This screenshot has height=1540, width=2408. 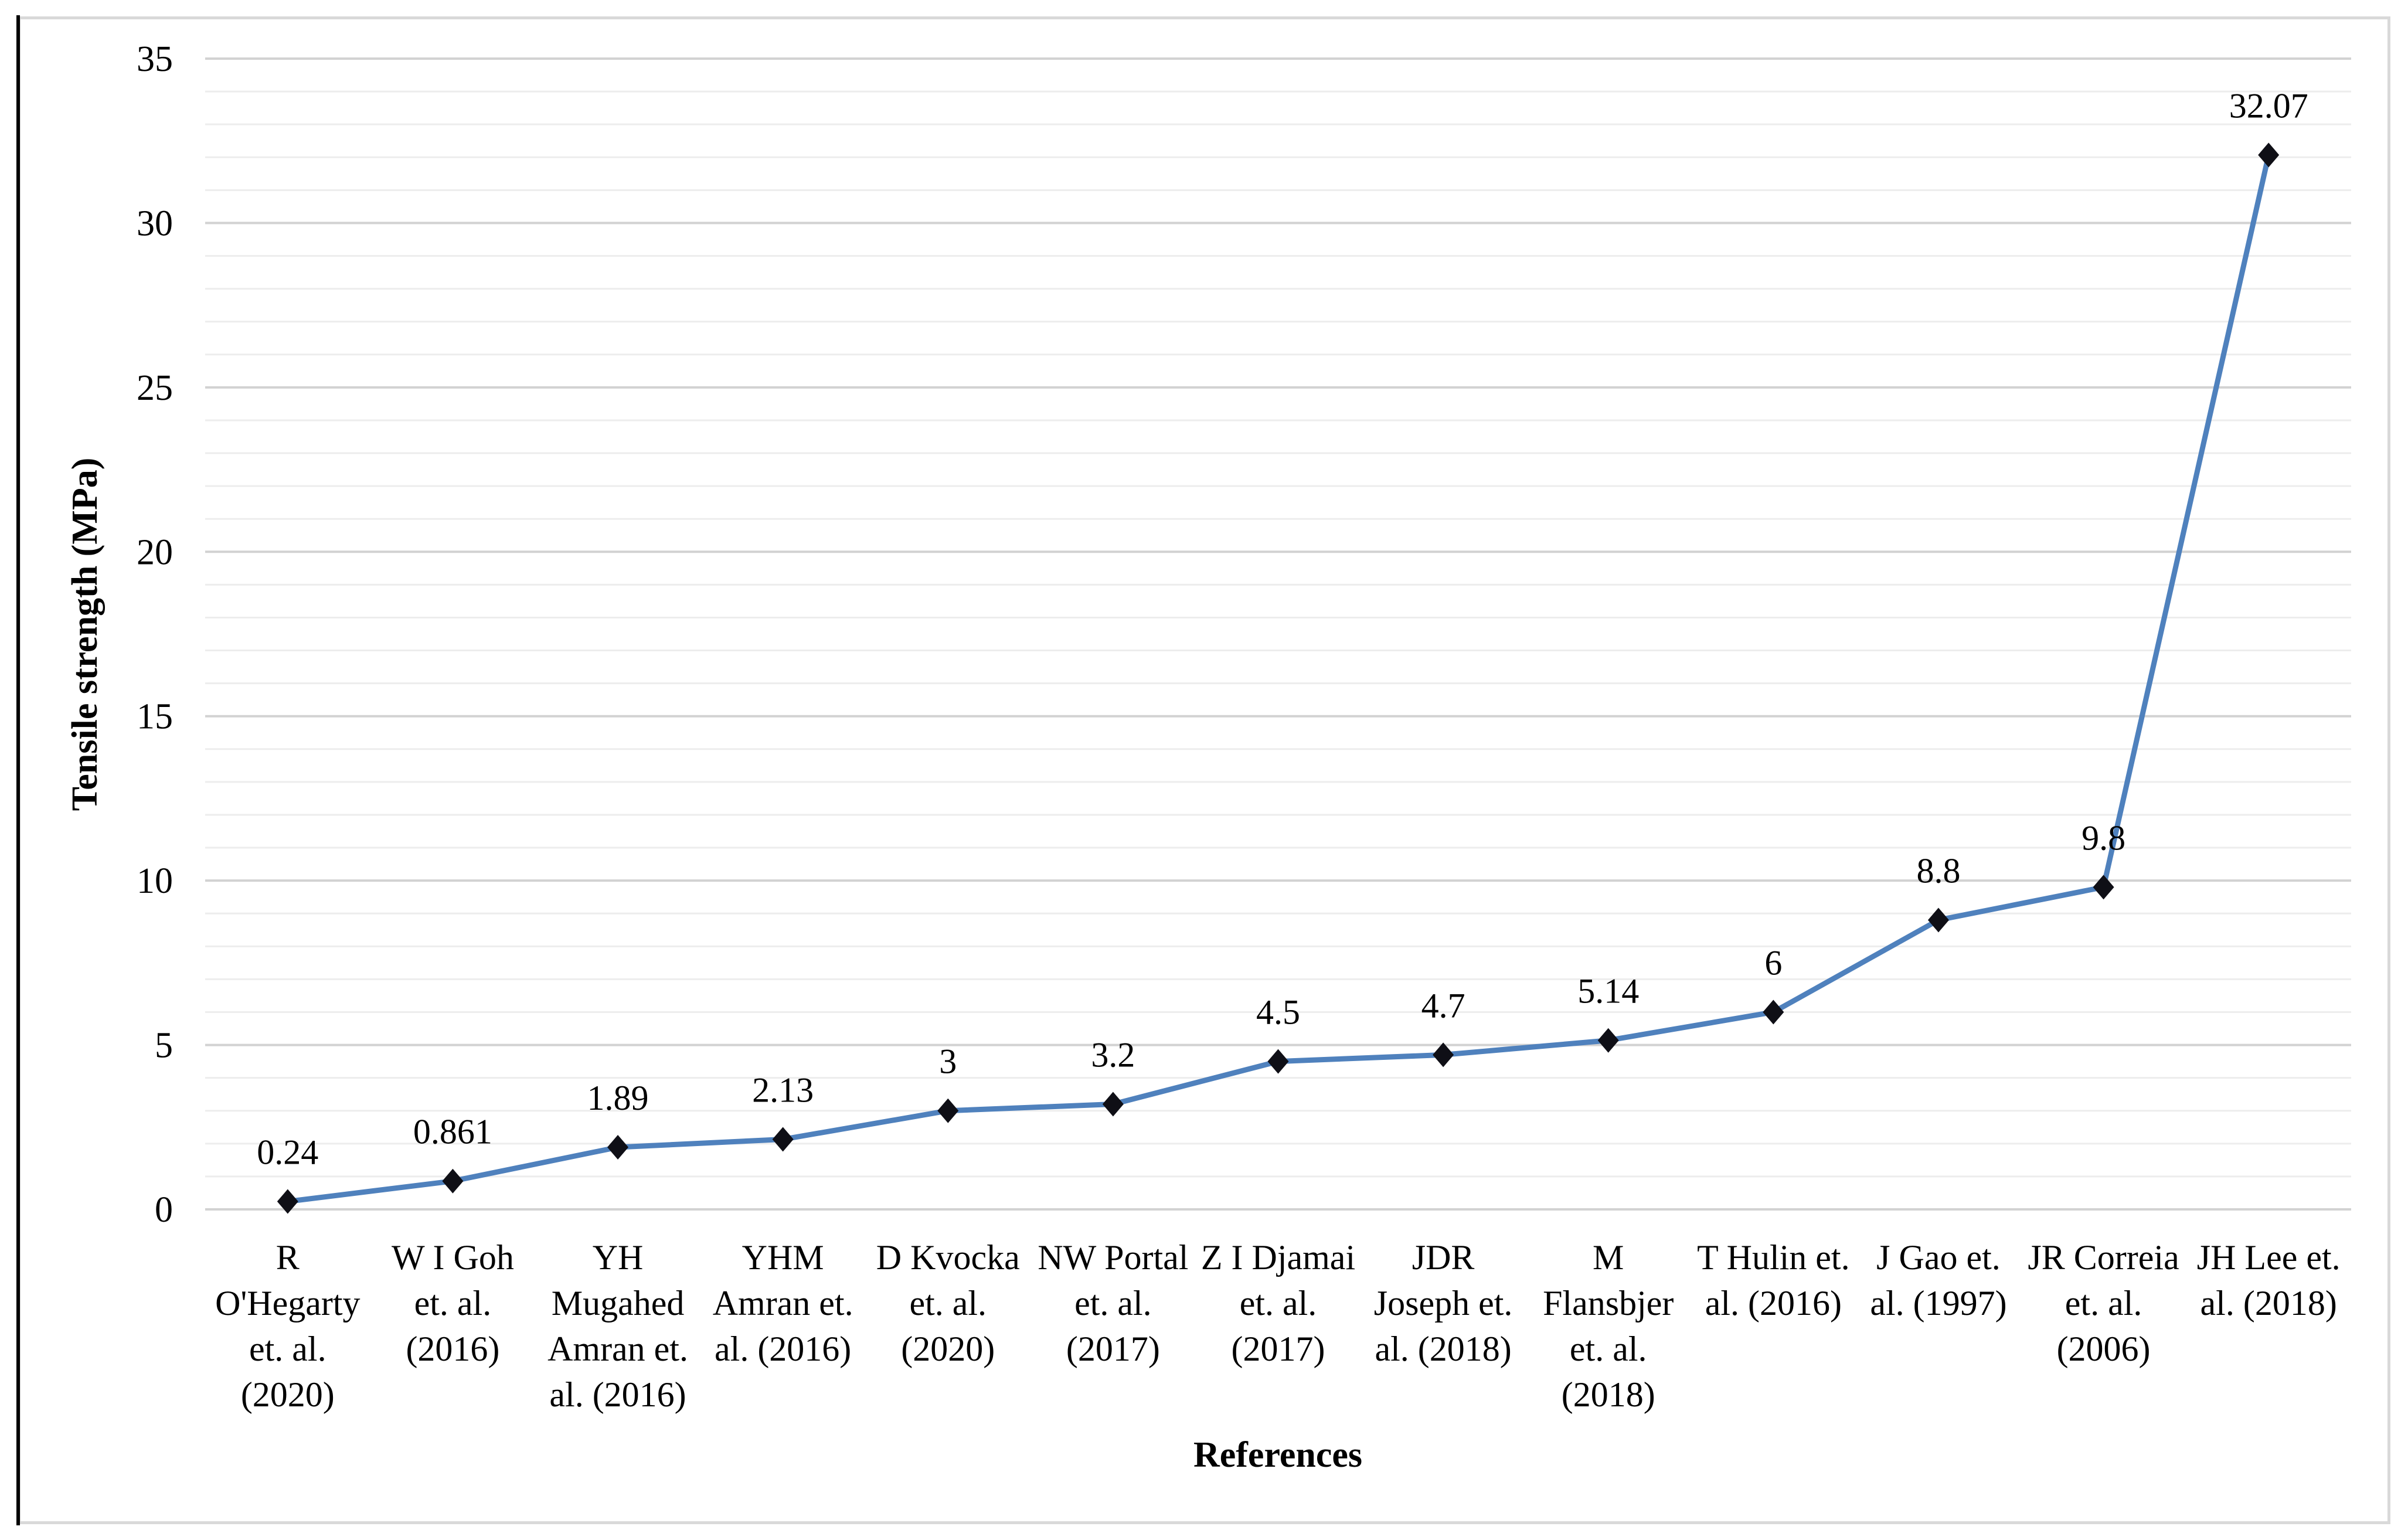 What do you see at coordinates (164, 1210) in the screenshot?
I see `y-axis-tick-label: 0` at bounding box center [164, 1210].